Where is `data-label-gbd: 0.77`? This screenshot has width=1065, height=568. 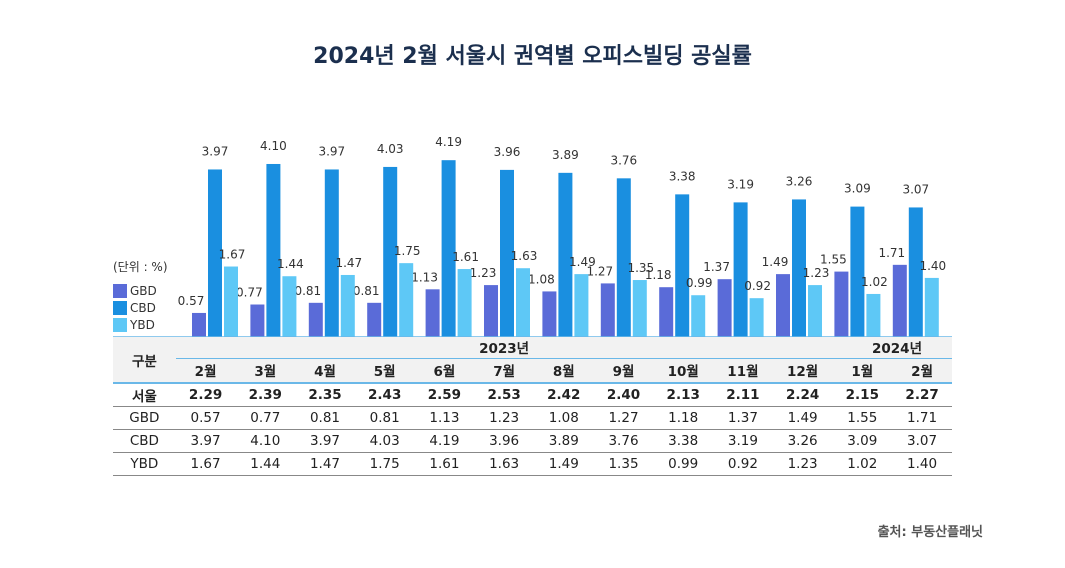 data-label-gbd: 0.77 is located at coordinates (249, 293).